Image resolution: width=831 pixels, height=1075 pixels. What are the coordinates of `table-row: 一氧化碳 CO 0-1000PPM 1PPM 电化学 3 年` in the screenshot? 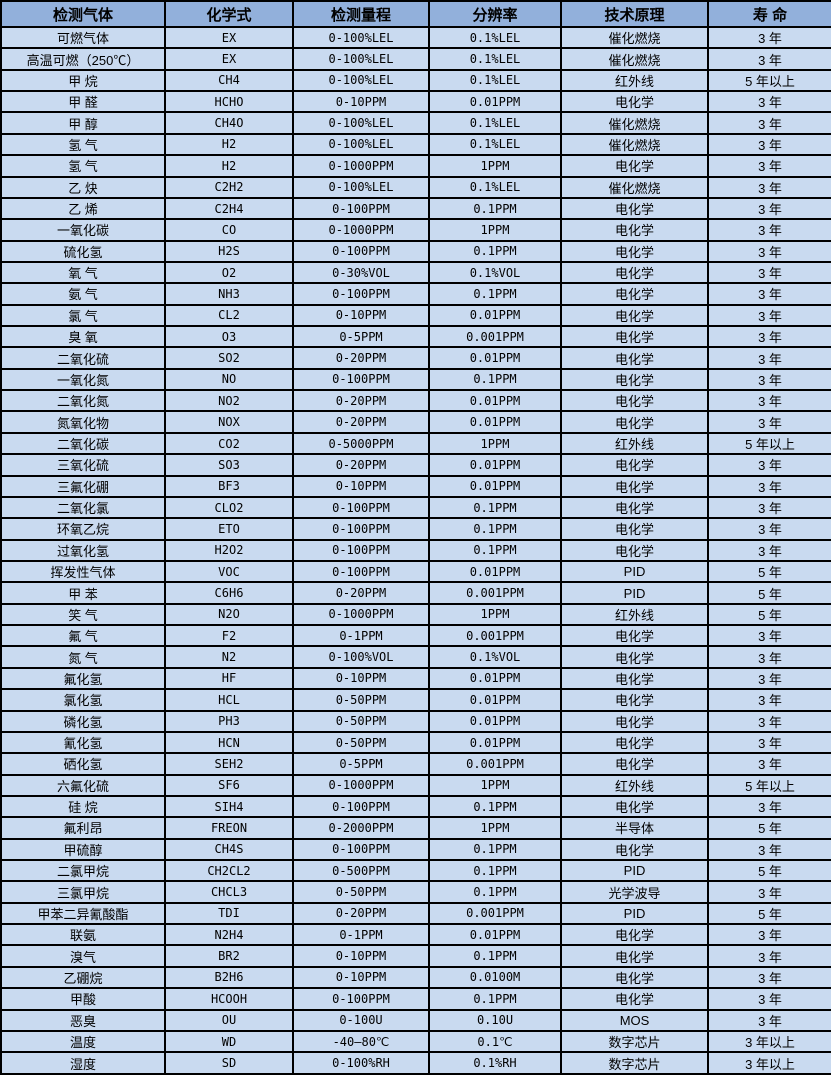 It's located at (415, 230).